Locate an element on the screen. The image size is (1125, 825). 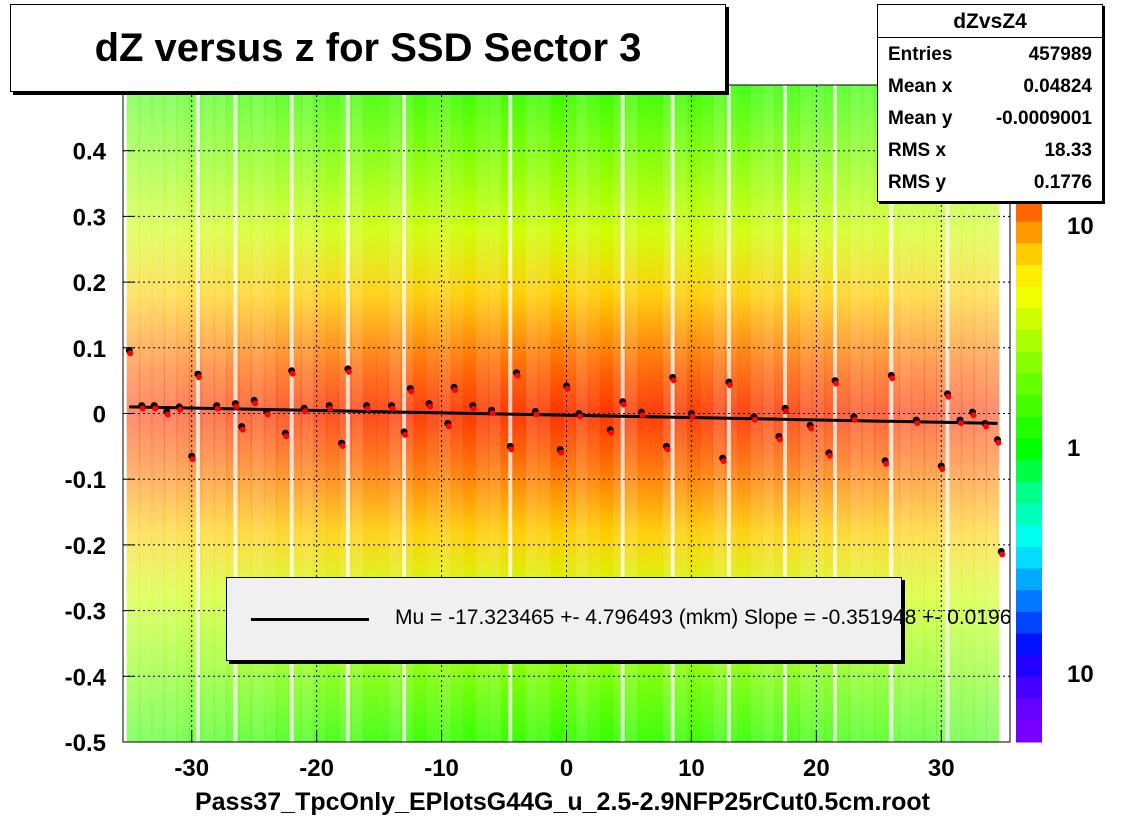
stats-row: Entries 457989 is located at coordinates (990, 54).